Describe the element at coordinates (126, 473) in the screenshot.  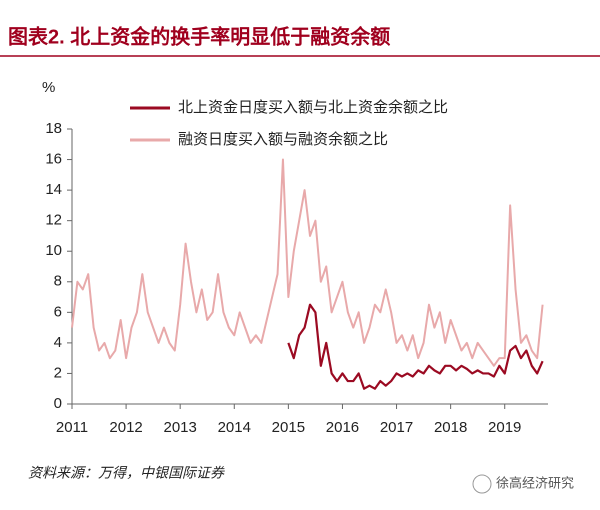
I see `source-note: 资料来源：万得，中银国际证券` at that location.